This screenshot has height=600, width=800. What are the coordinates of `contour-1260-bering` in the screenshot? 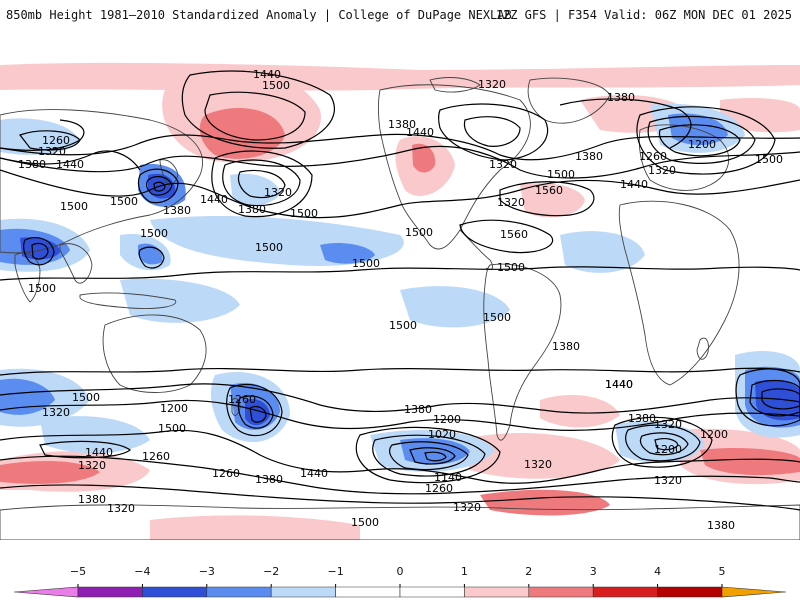 It's located at (261, 184).